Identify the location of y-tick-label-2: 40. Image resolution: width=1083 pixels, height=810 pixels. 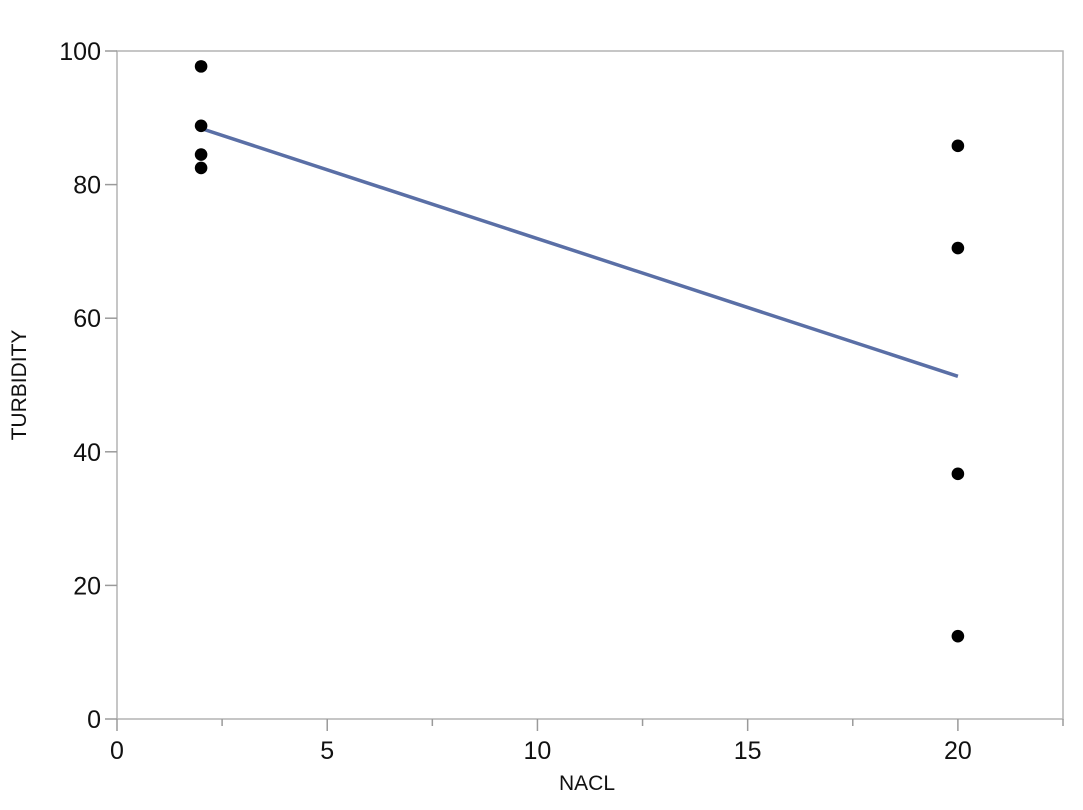
(87, 453).